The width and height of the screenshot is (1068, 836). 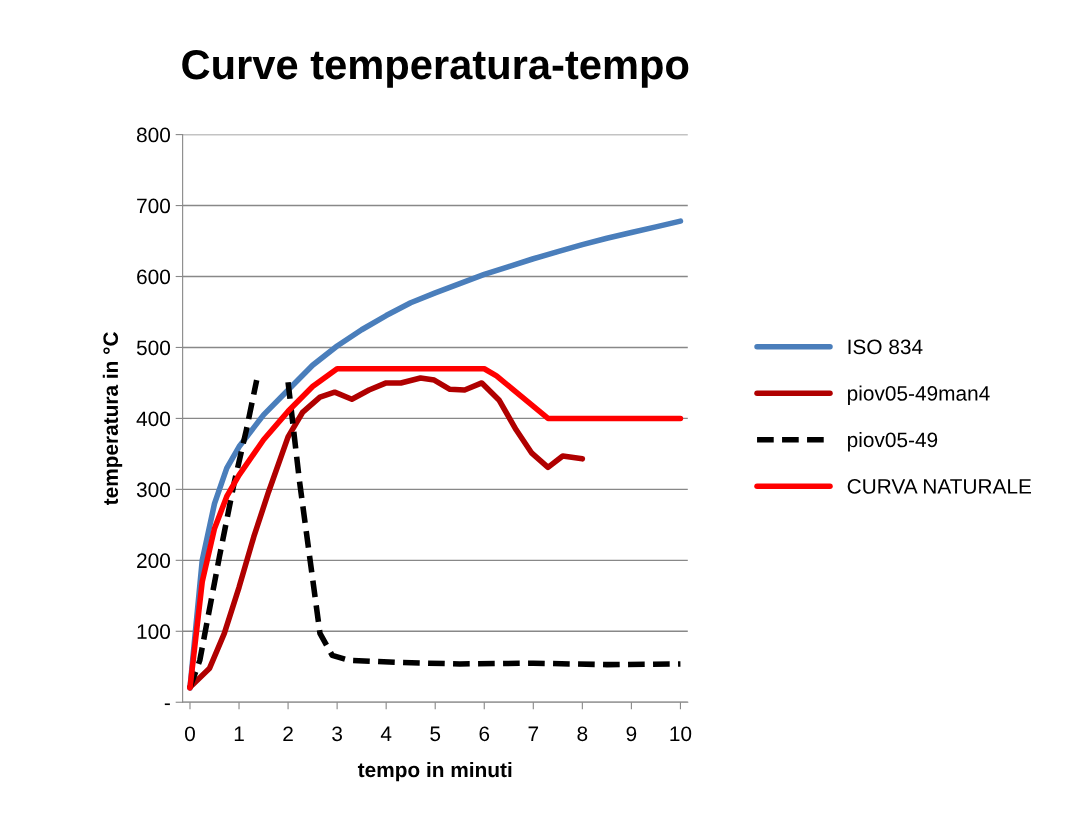 I want to click on x-tick-label: 0, so click(x=190, y=734).